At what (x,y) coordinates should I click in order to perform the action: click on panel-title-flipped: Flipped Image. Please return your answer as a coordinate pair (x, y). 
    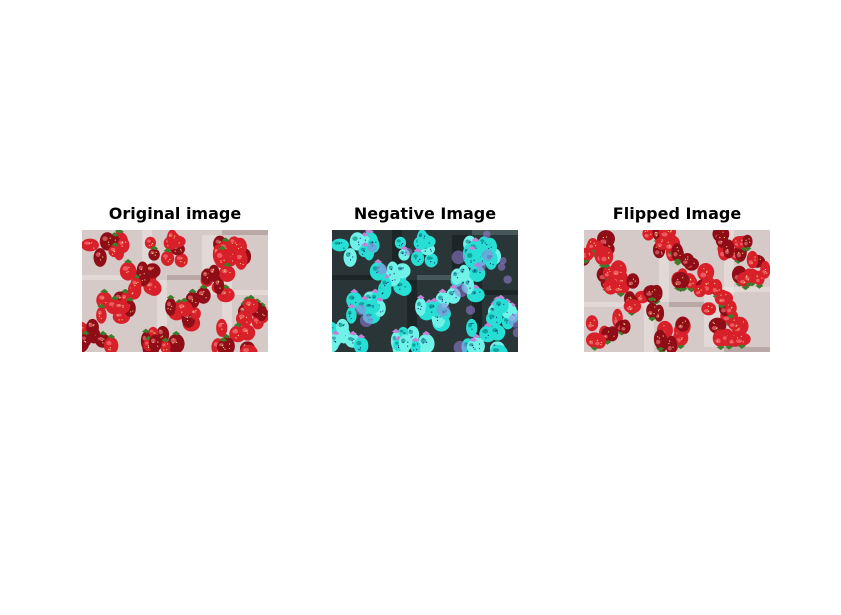
    Looking at the image, I should click on (677, 213).